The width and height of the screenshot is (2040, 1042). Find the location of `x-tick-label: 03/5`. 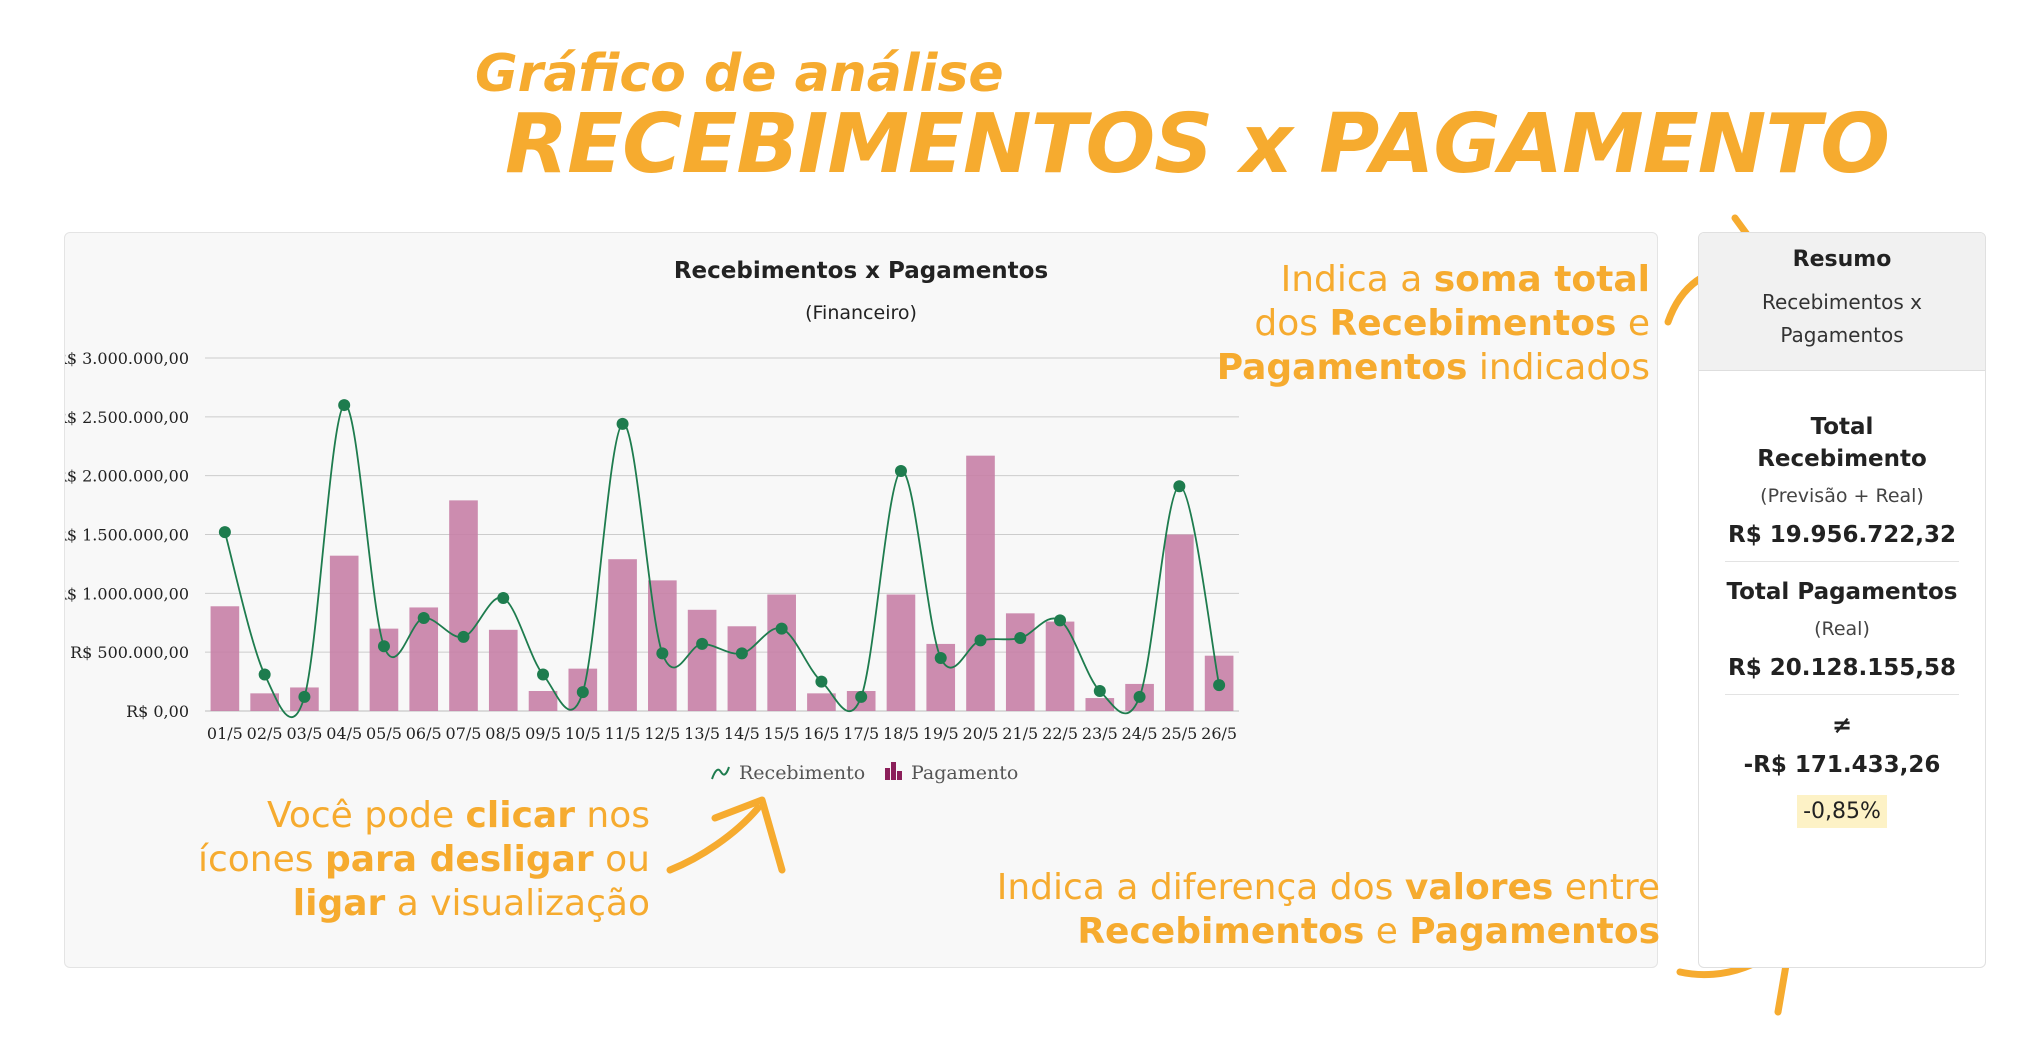

x-tick-label: 03/5 is located at coordinates (304, 733).